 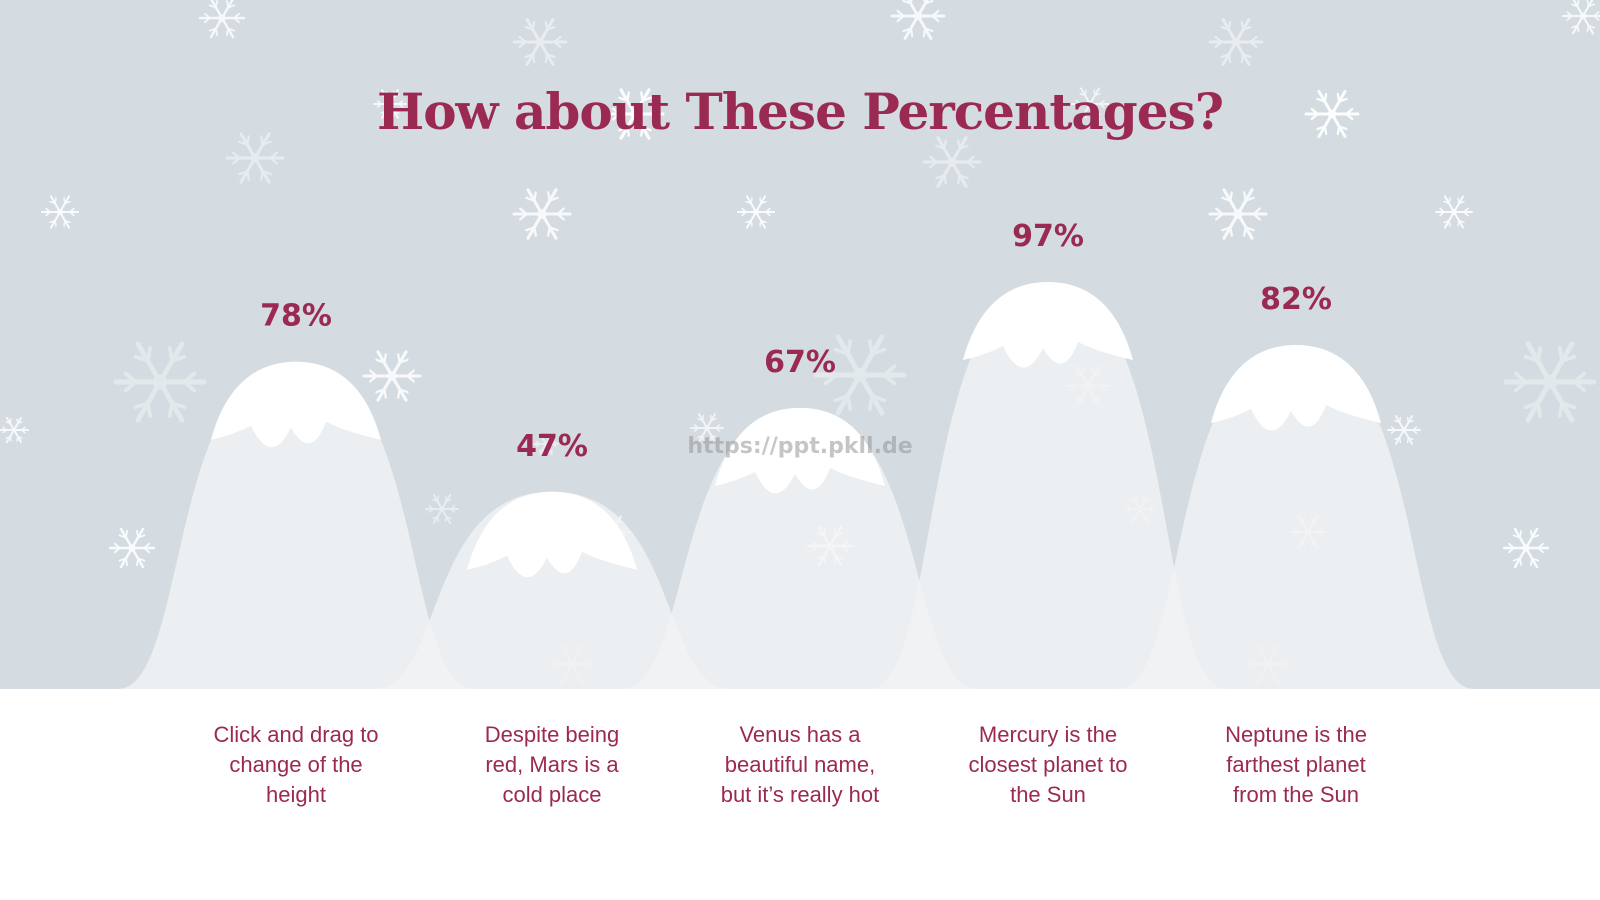 What do you see at coordinates (800, 446) in the screenshot?
I see `watermark-text: https://ppt.pkll.de` at bounding box center [800, 446].